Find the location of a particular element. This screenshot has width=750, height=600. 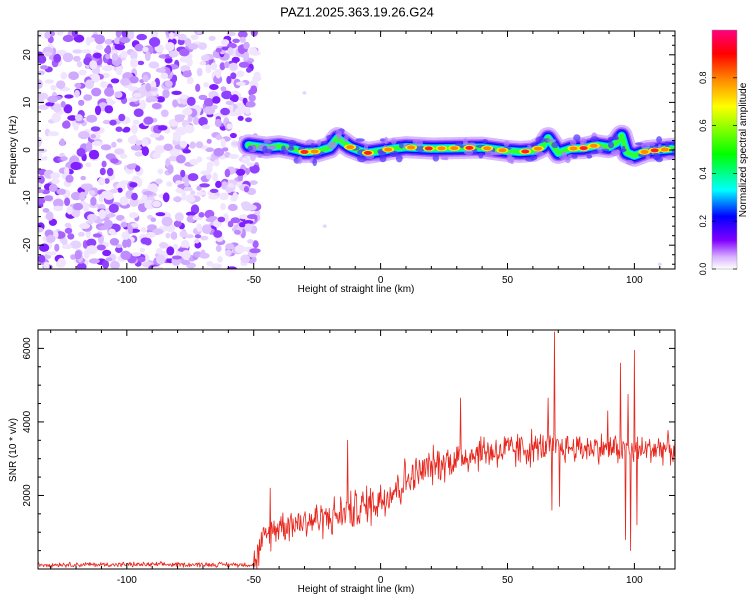

snr-x-axis-label: Height of straight line (km) is located at coordinates (356, 589).